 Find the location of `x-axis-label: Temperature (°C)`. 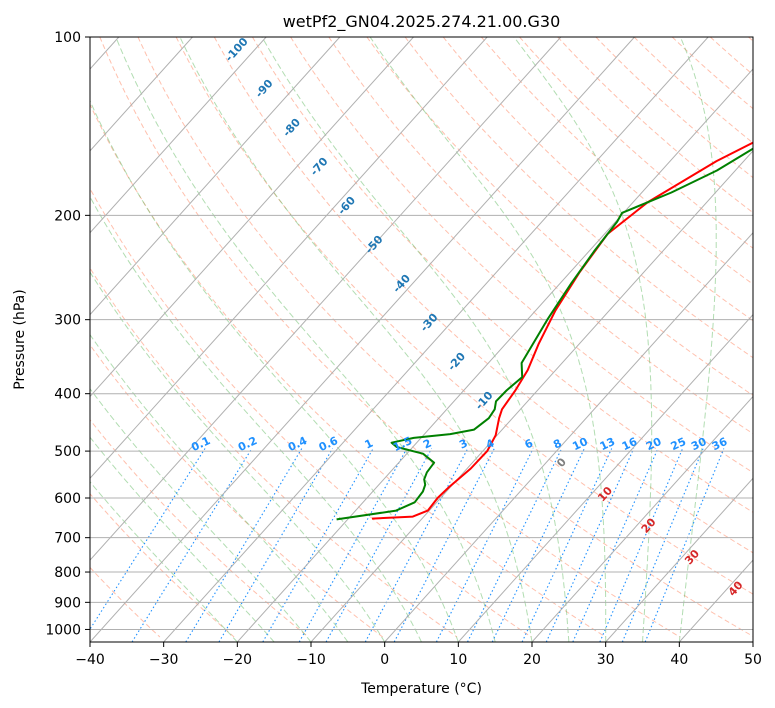

x-axis-label: Temperature (°C) is located at coordinates (421, 689).